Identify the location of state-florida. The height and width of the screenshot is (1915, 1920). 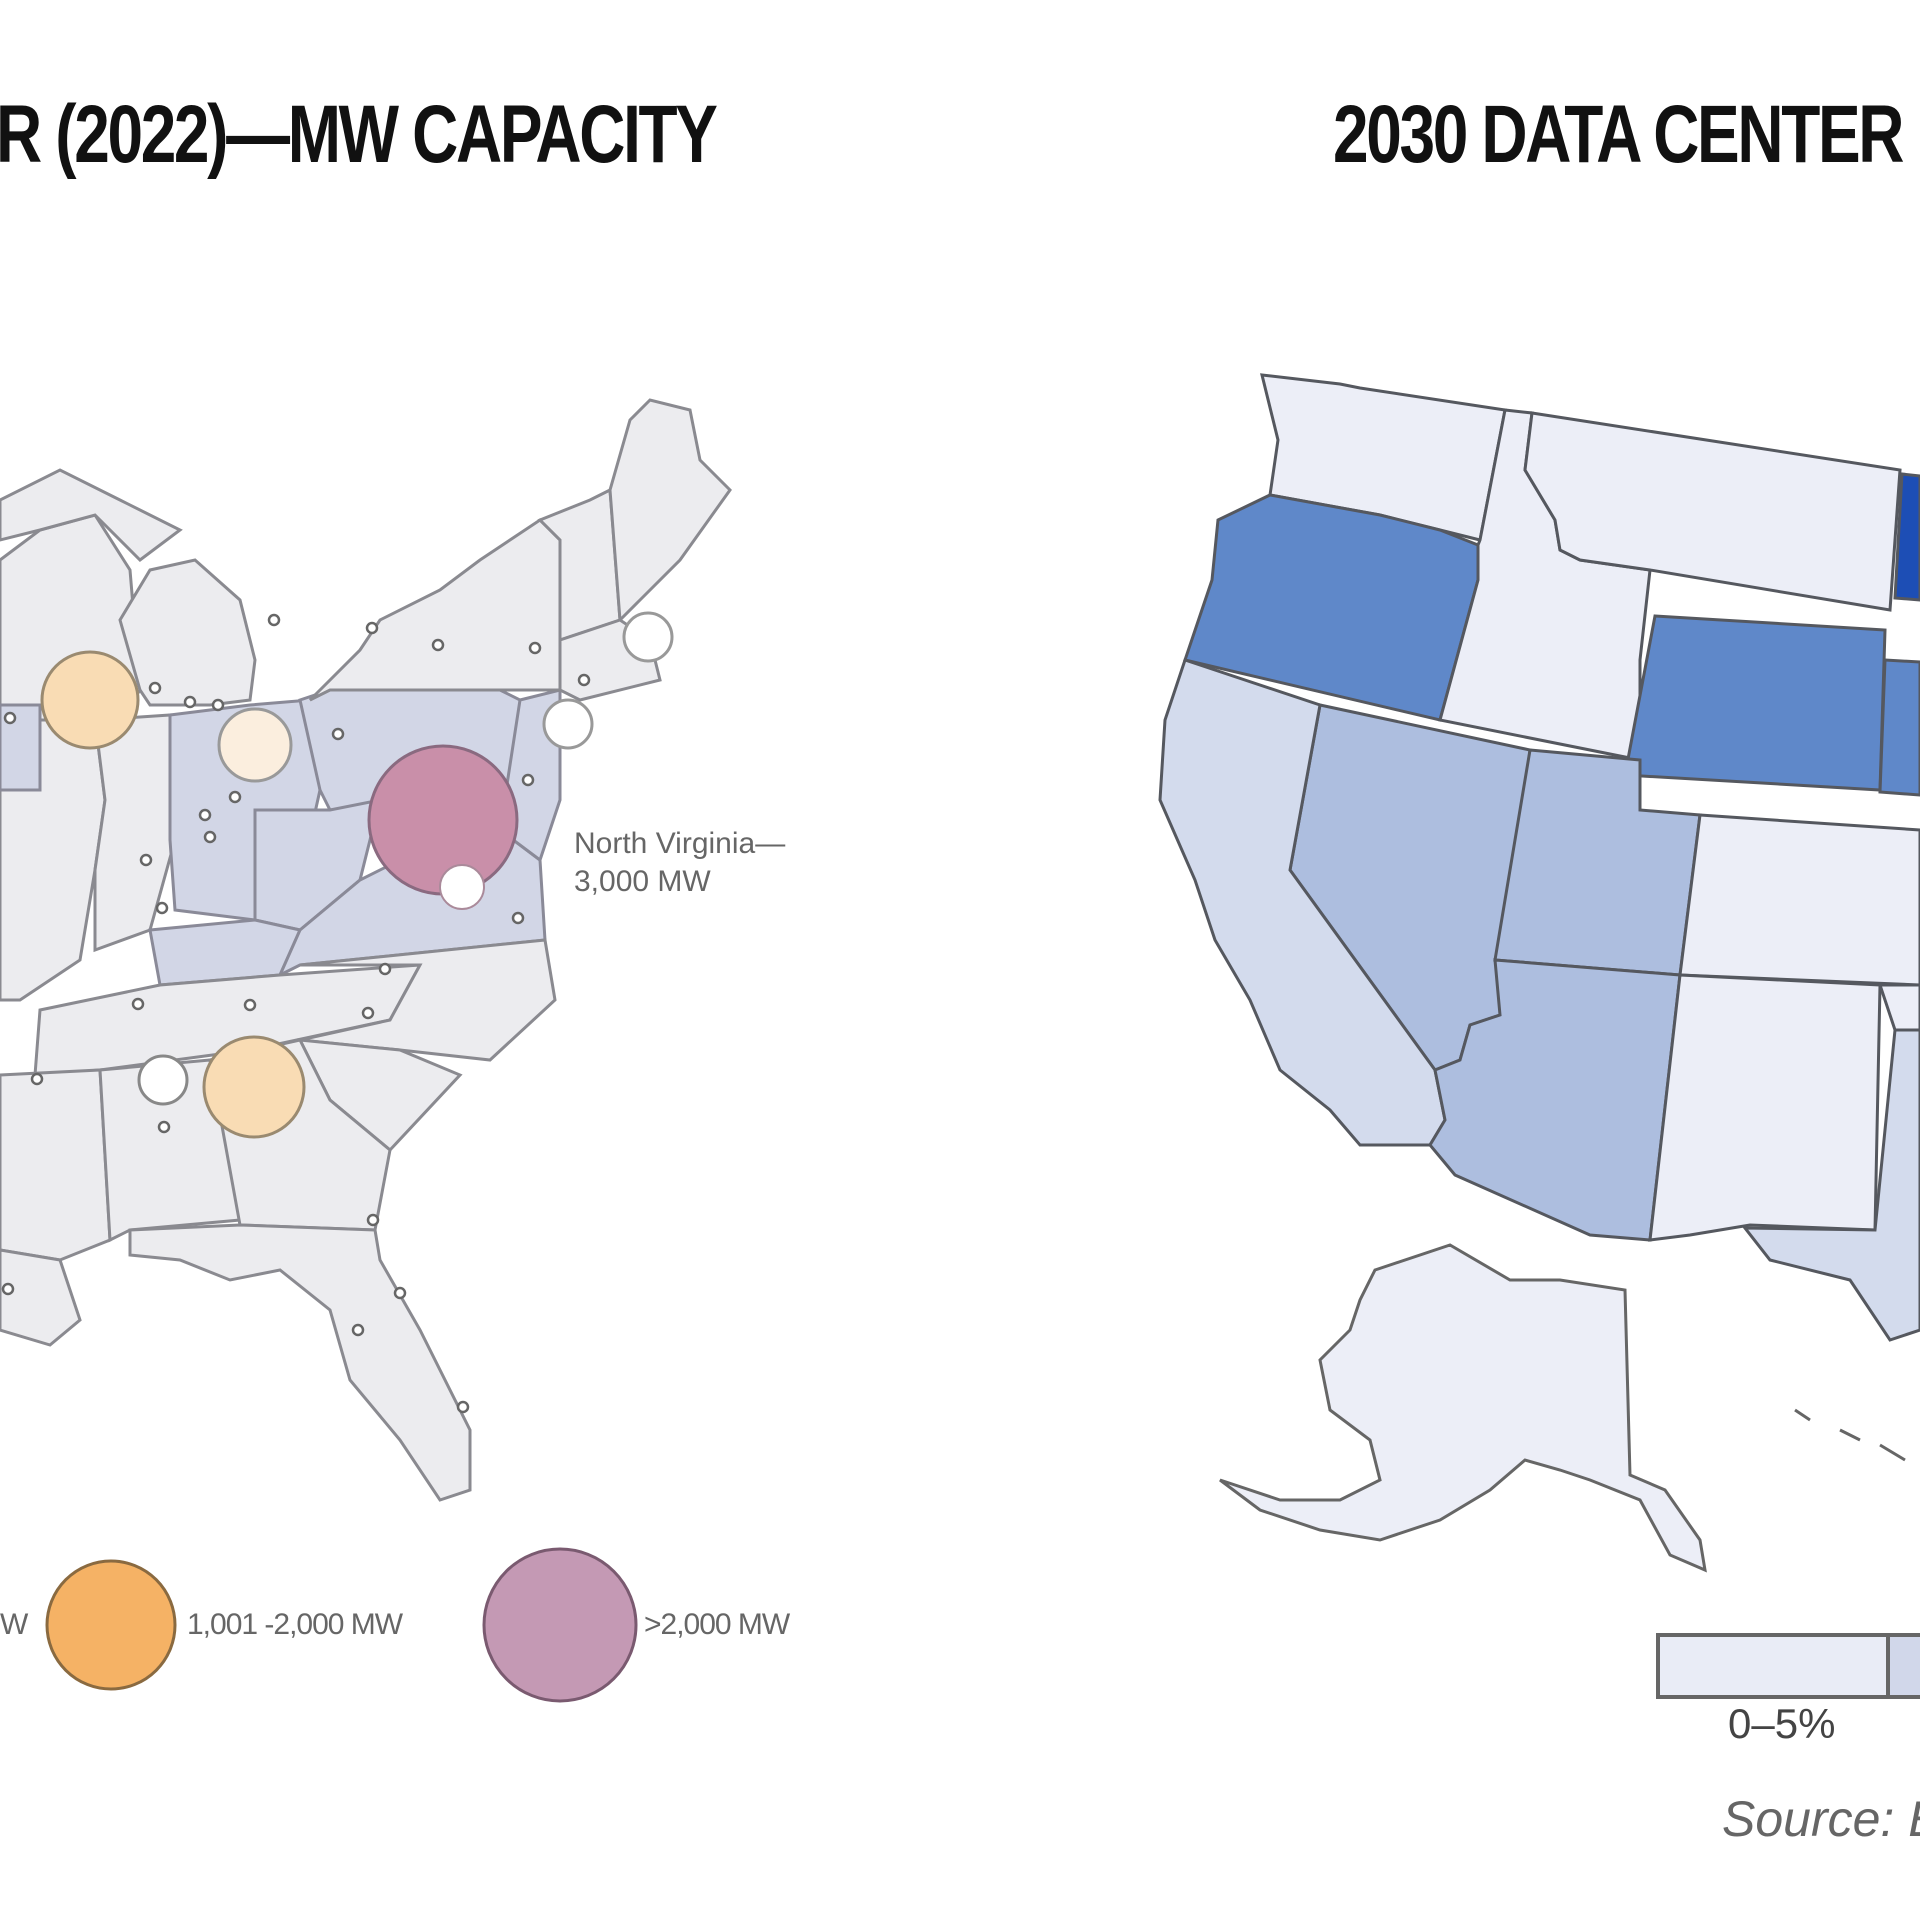
(300, 1362).